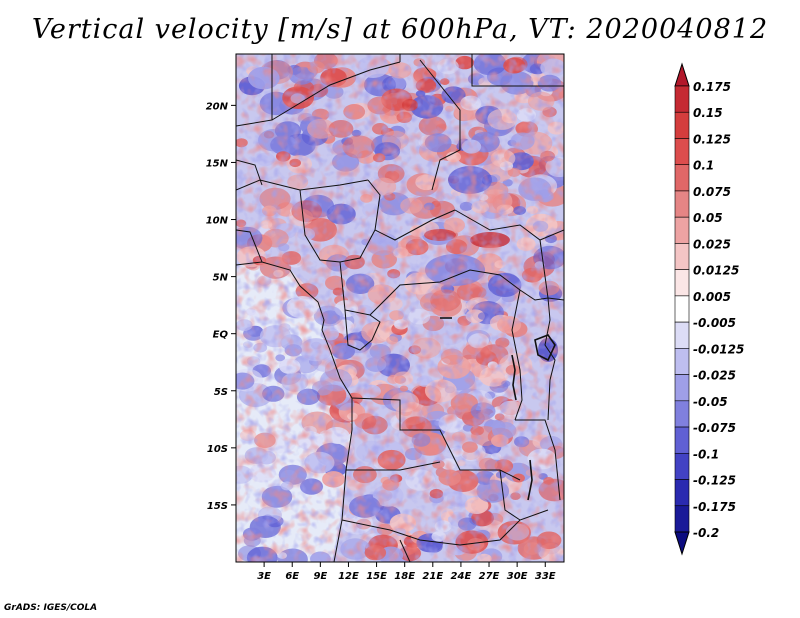  Describe the element at coordinates (718, 349) in the screenshot. I see `colorbar-label: -0.0125` at that location.